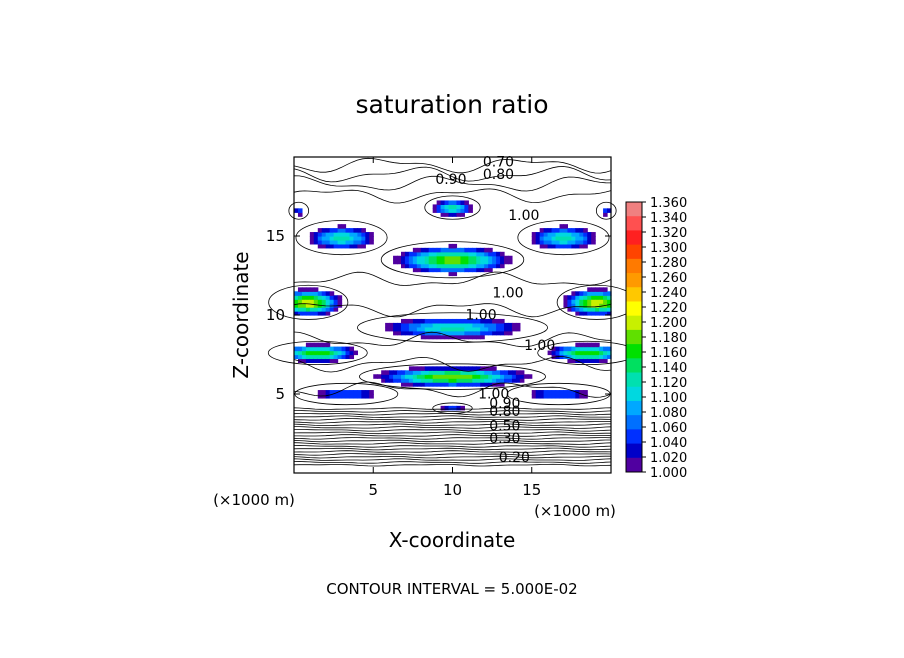  Describe the element at coordinates (668, 458) in the screenshot. I see `colorbar-label: 1.020` at that location.